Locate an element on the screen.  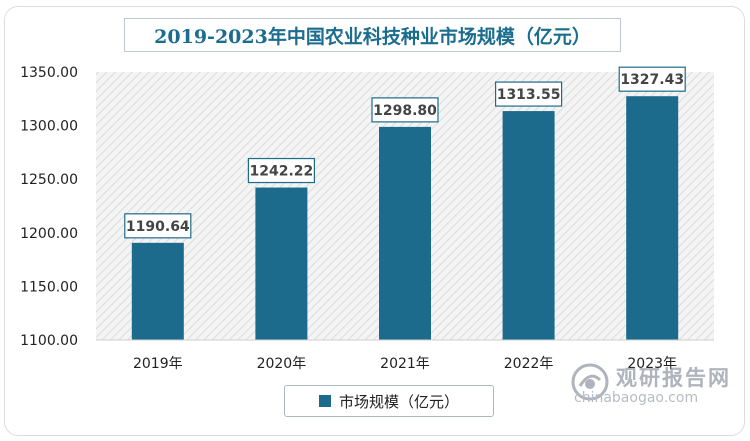
x-tick-label: 2021年 is located at coordinates (405, 364).